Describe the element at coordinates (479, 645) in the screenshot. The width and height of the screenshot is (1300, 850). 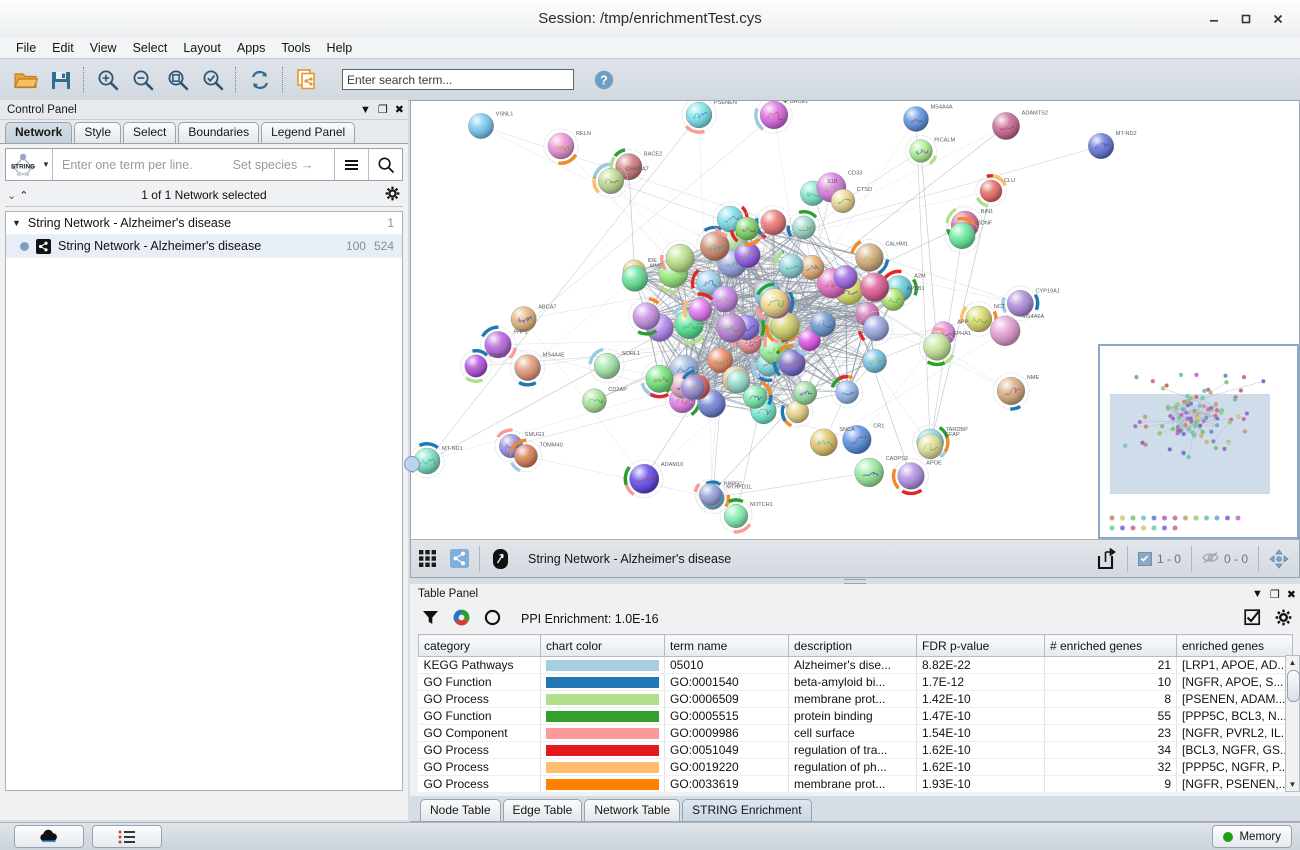
I see `col-category: category` at that location.